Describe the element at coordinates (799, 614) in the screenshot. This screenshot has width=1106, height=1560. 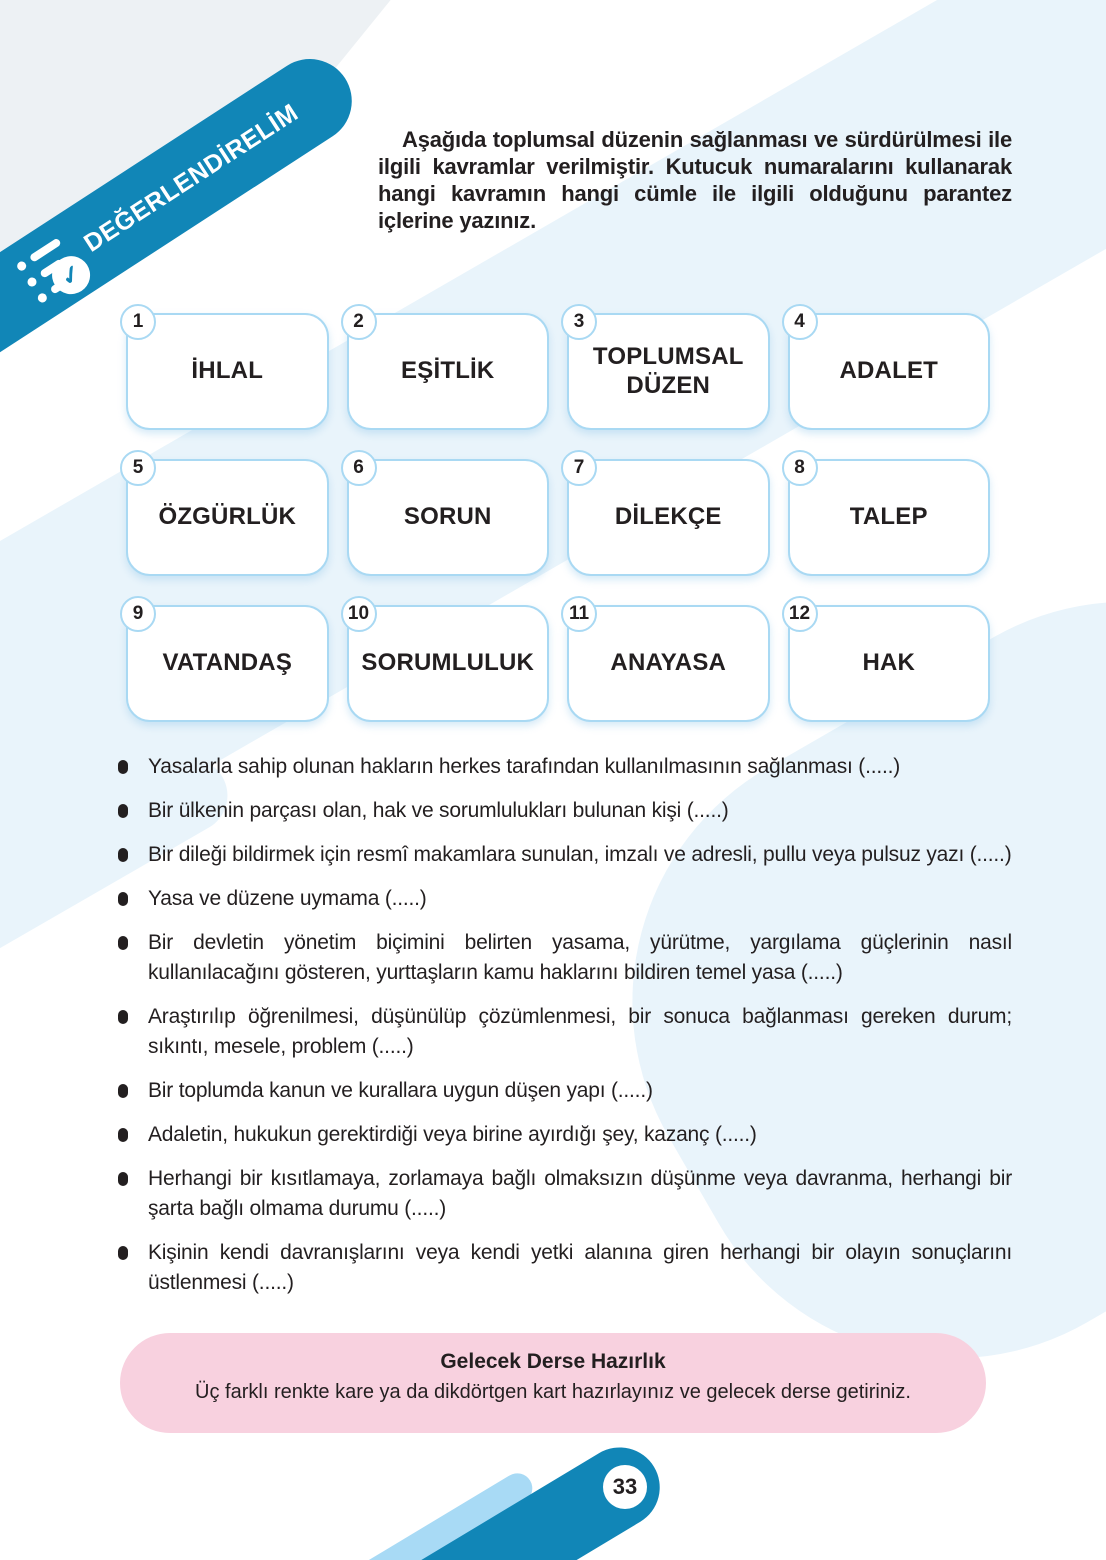
I see `card-number-badge: 12` at that location.